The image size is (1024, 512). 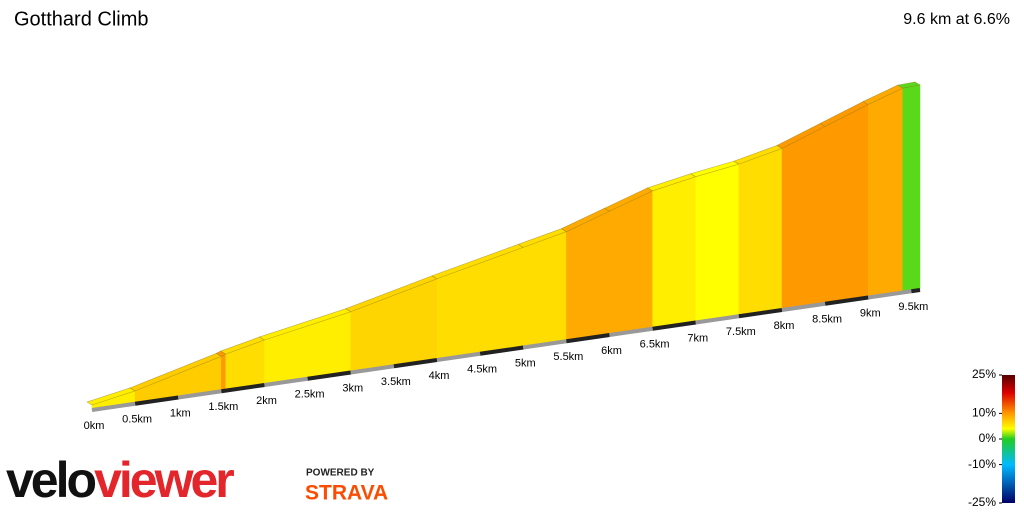 What do you see at coordinates (352, 388) in the screenshot?
I see `x-tick-label: 3km` at bounding box center [352, 388].